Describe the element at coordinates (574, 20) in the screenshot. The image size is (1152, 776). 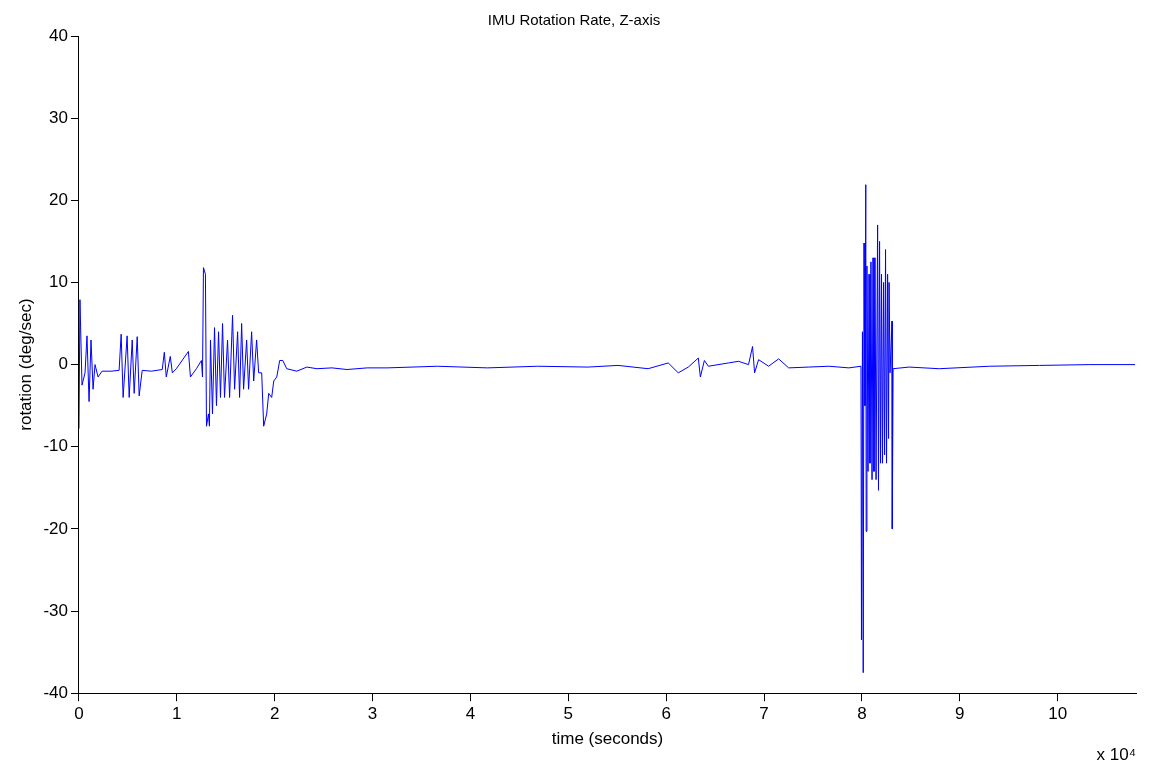
I see `chart-title: IMU Rotation Rate, Z-axis` at that location.